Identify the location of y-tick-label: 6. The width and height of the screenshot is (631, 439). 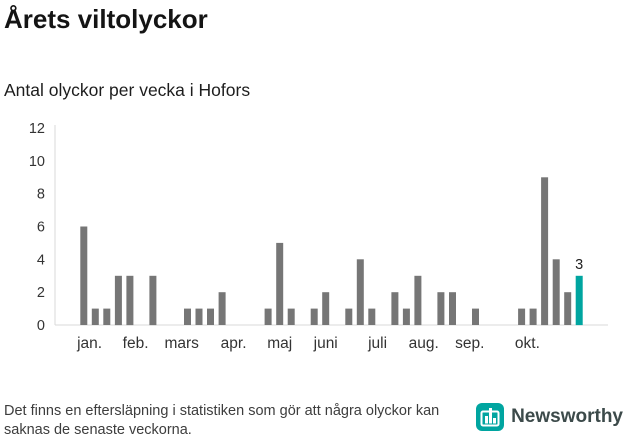
(41, 228).